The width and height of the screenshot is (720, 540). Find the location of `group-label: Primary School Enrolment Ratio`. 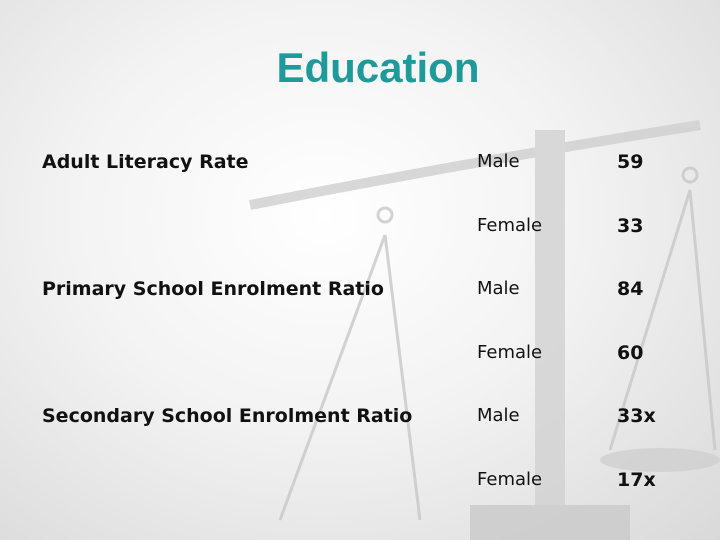

group-label: Primary School Enrolment Ratio is located at coordinates (213, 289).